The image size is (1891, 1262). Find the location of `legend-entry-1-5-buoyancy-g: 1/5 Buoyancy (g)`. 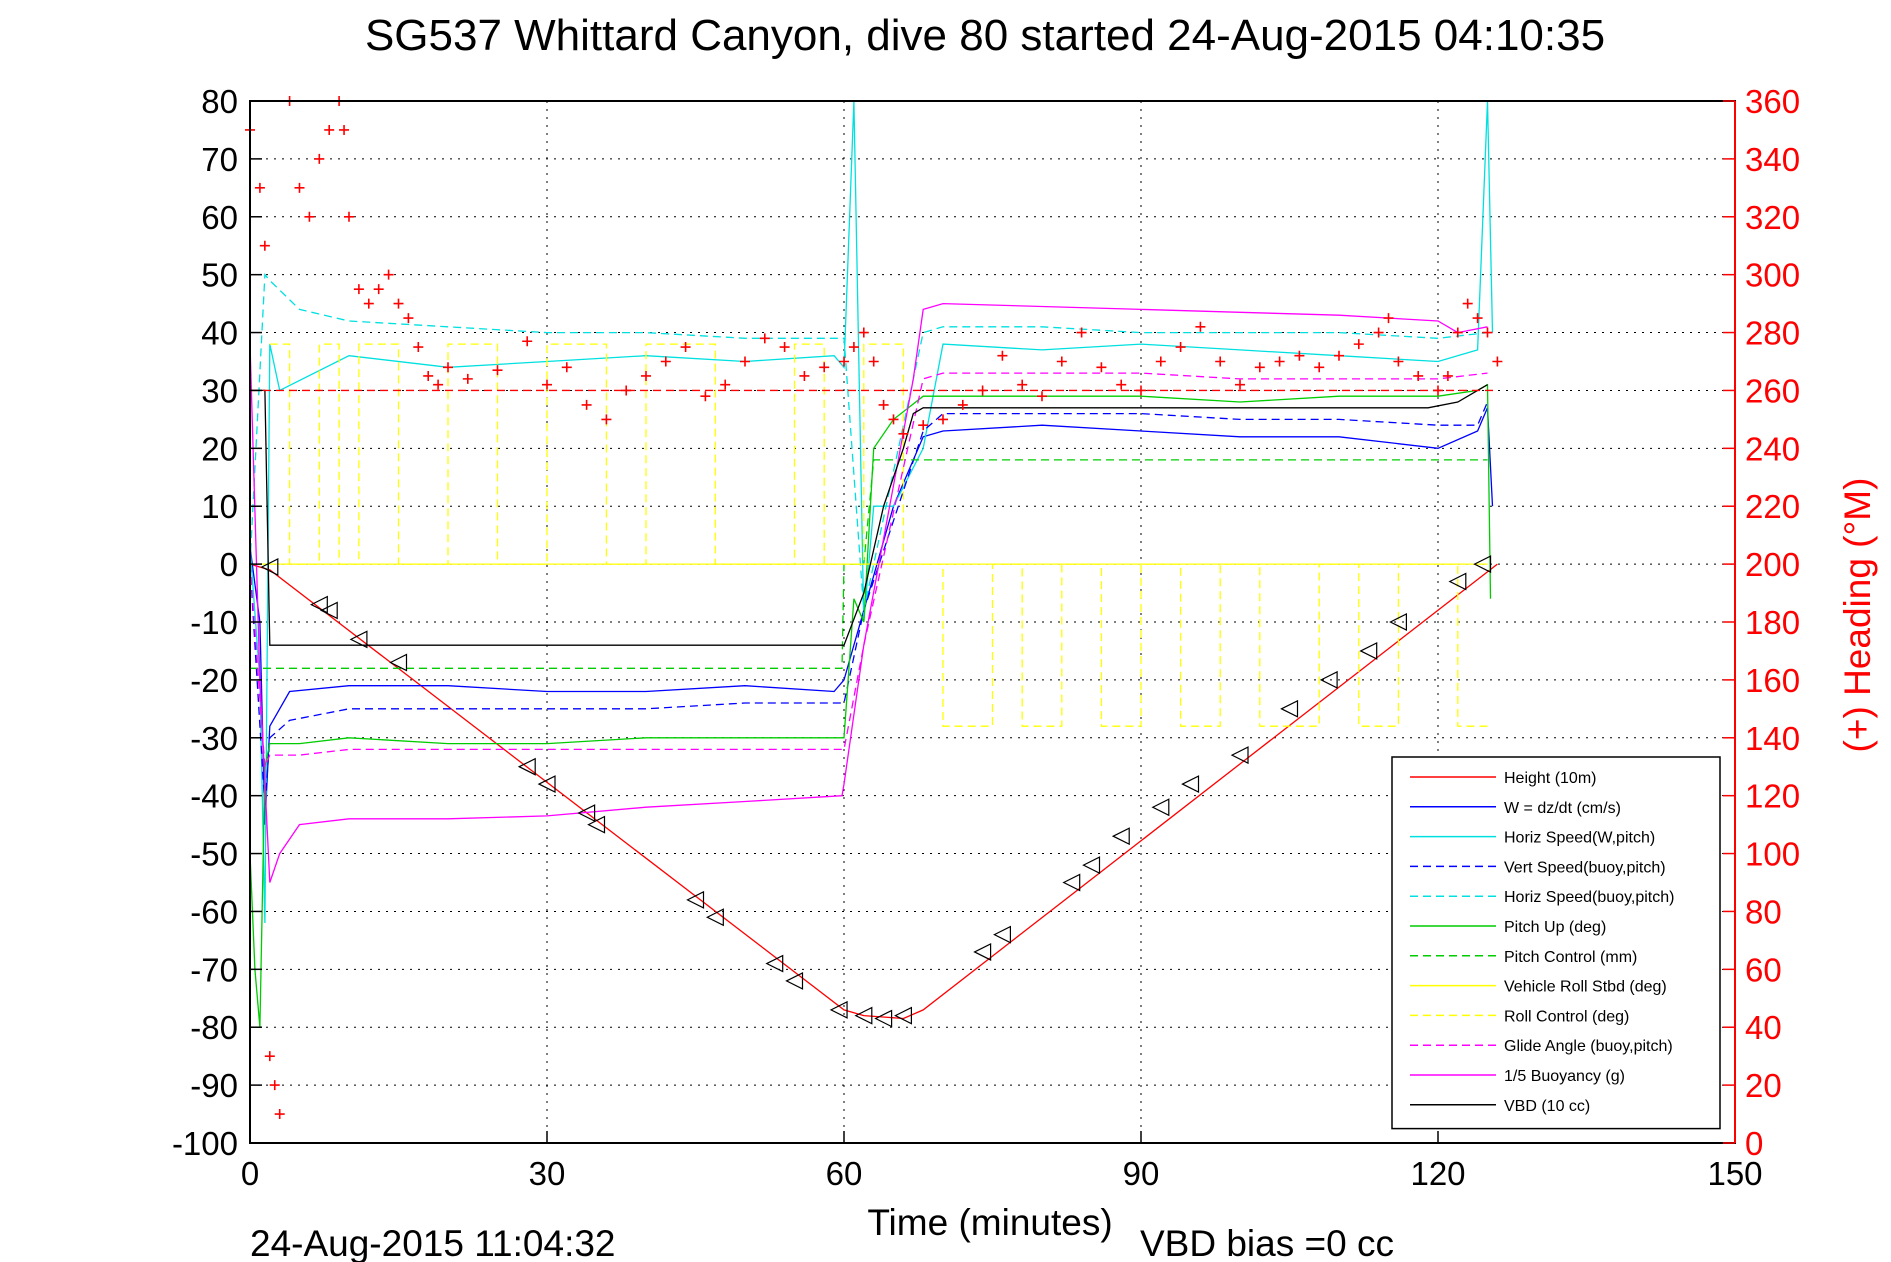

legend-entry-1-5-buoyancy-g: 1/5 Buoyancy (g) is located at coordinates (1564, 1076).